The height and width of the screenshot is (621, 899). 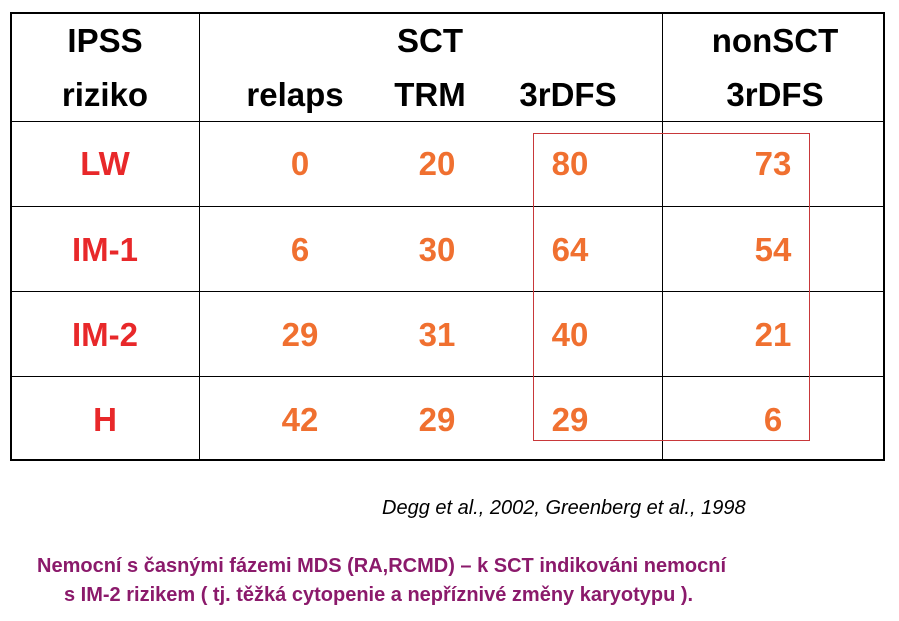 I want to click on header-nonsct: nonSCT, so click(x=775, y=40).